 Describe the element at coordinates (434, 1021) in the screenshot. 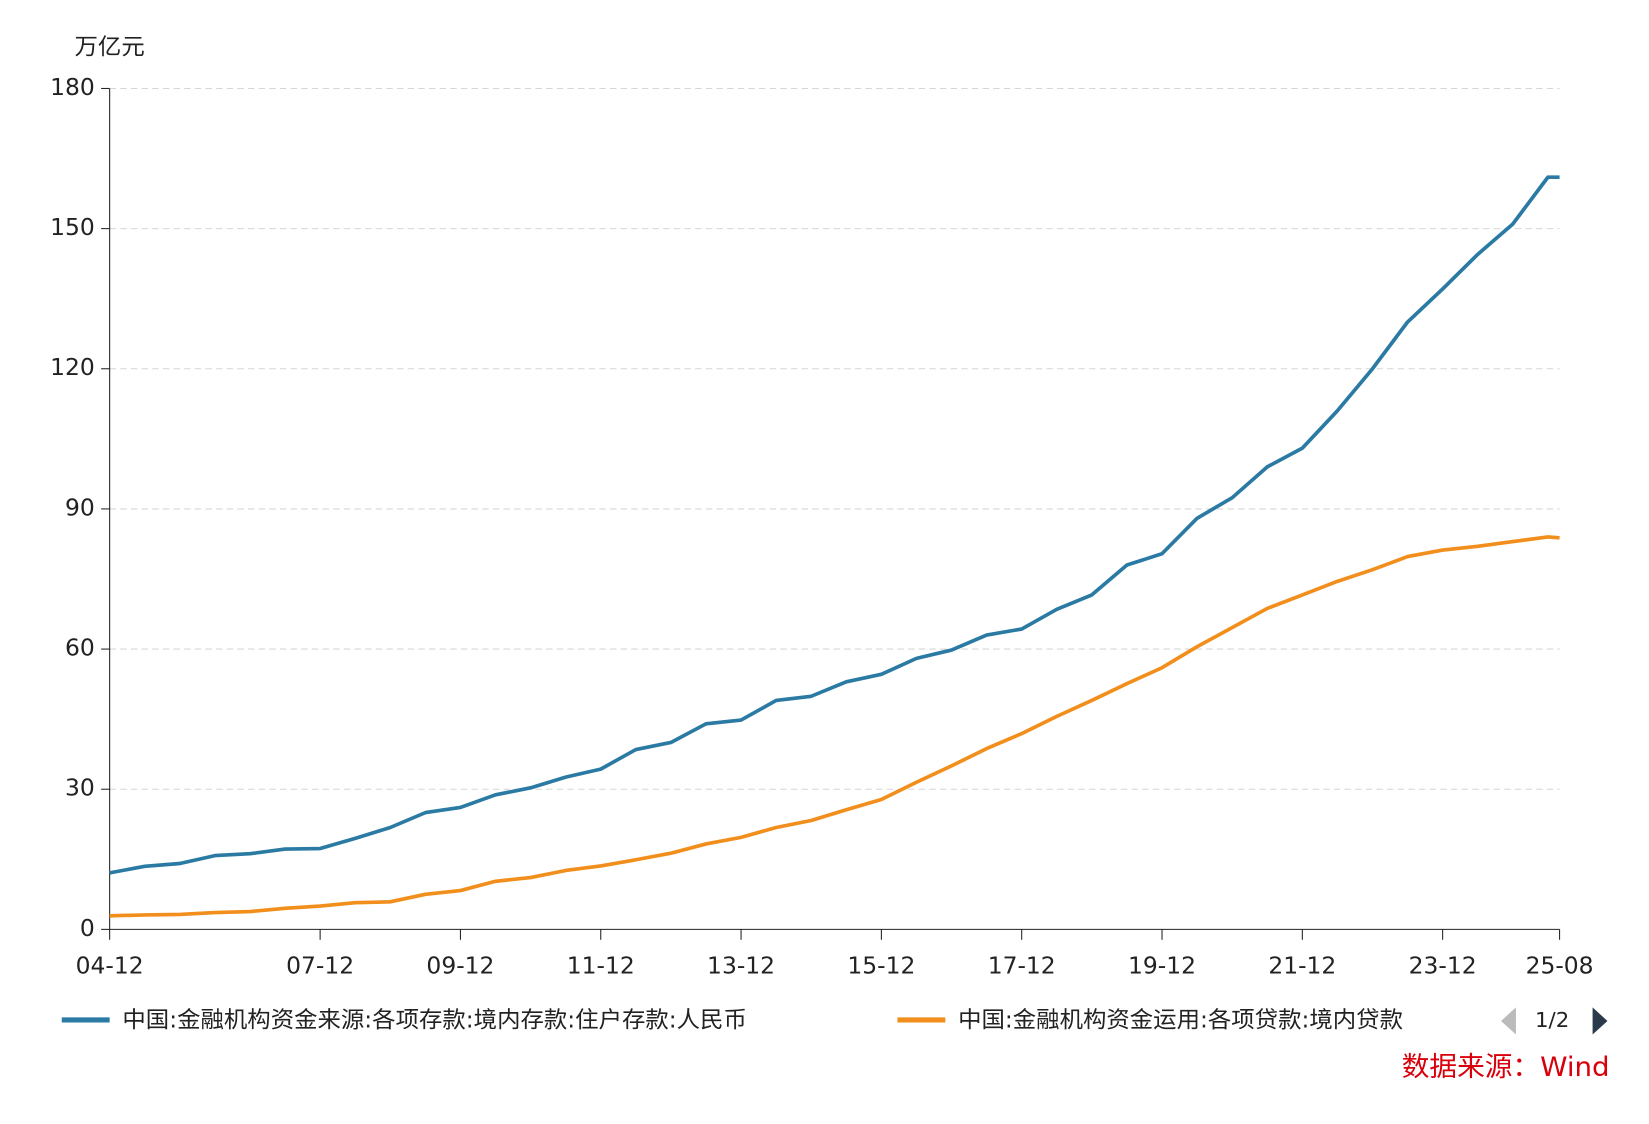

I see `legend-label: 中国:金融机构资金来源:各项存款:境内存款:住户存款:人民币` at that location.